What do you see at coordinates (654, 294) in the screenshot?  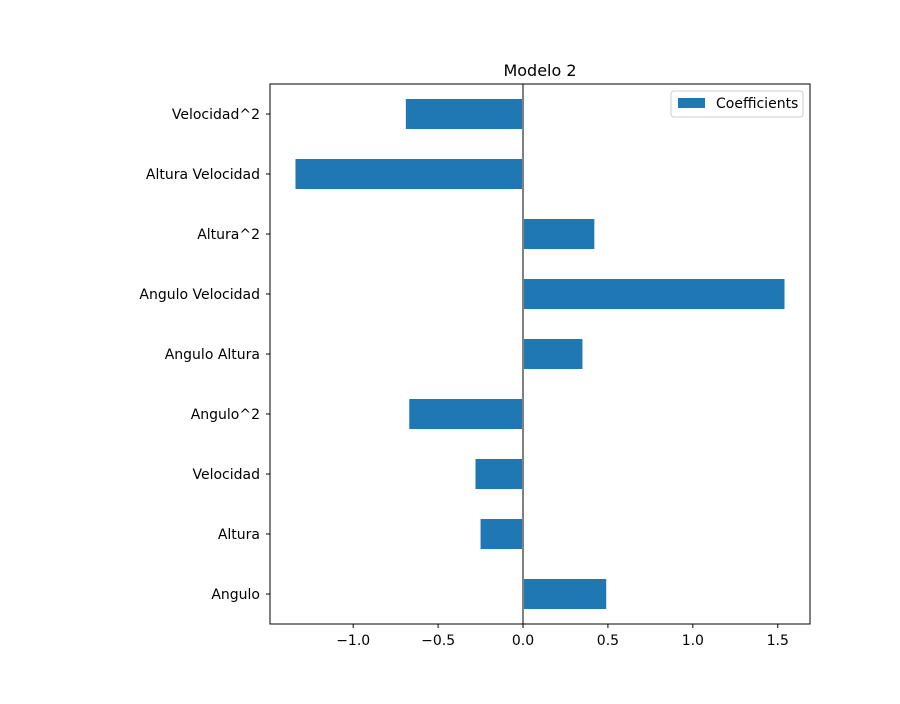 I see `bar-angulo-velocidad` at bounding box center [654, 294].